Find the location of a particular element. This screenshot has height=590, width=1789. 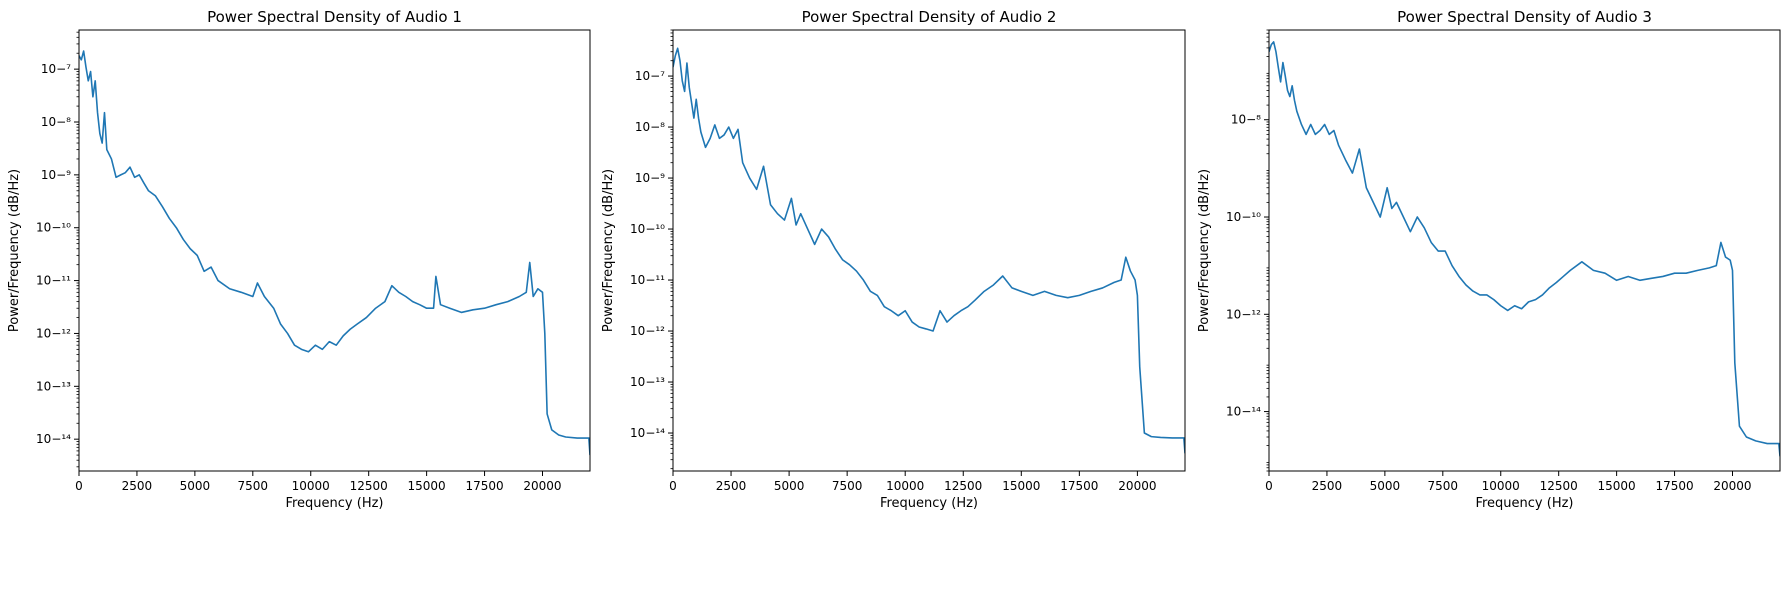

chart-title: Power Spectral Density of Audio 1 is located at coordinates (334, 17).